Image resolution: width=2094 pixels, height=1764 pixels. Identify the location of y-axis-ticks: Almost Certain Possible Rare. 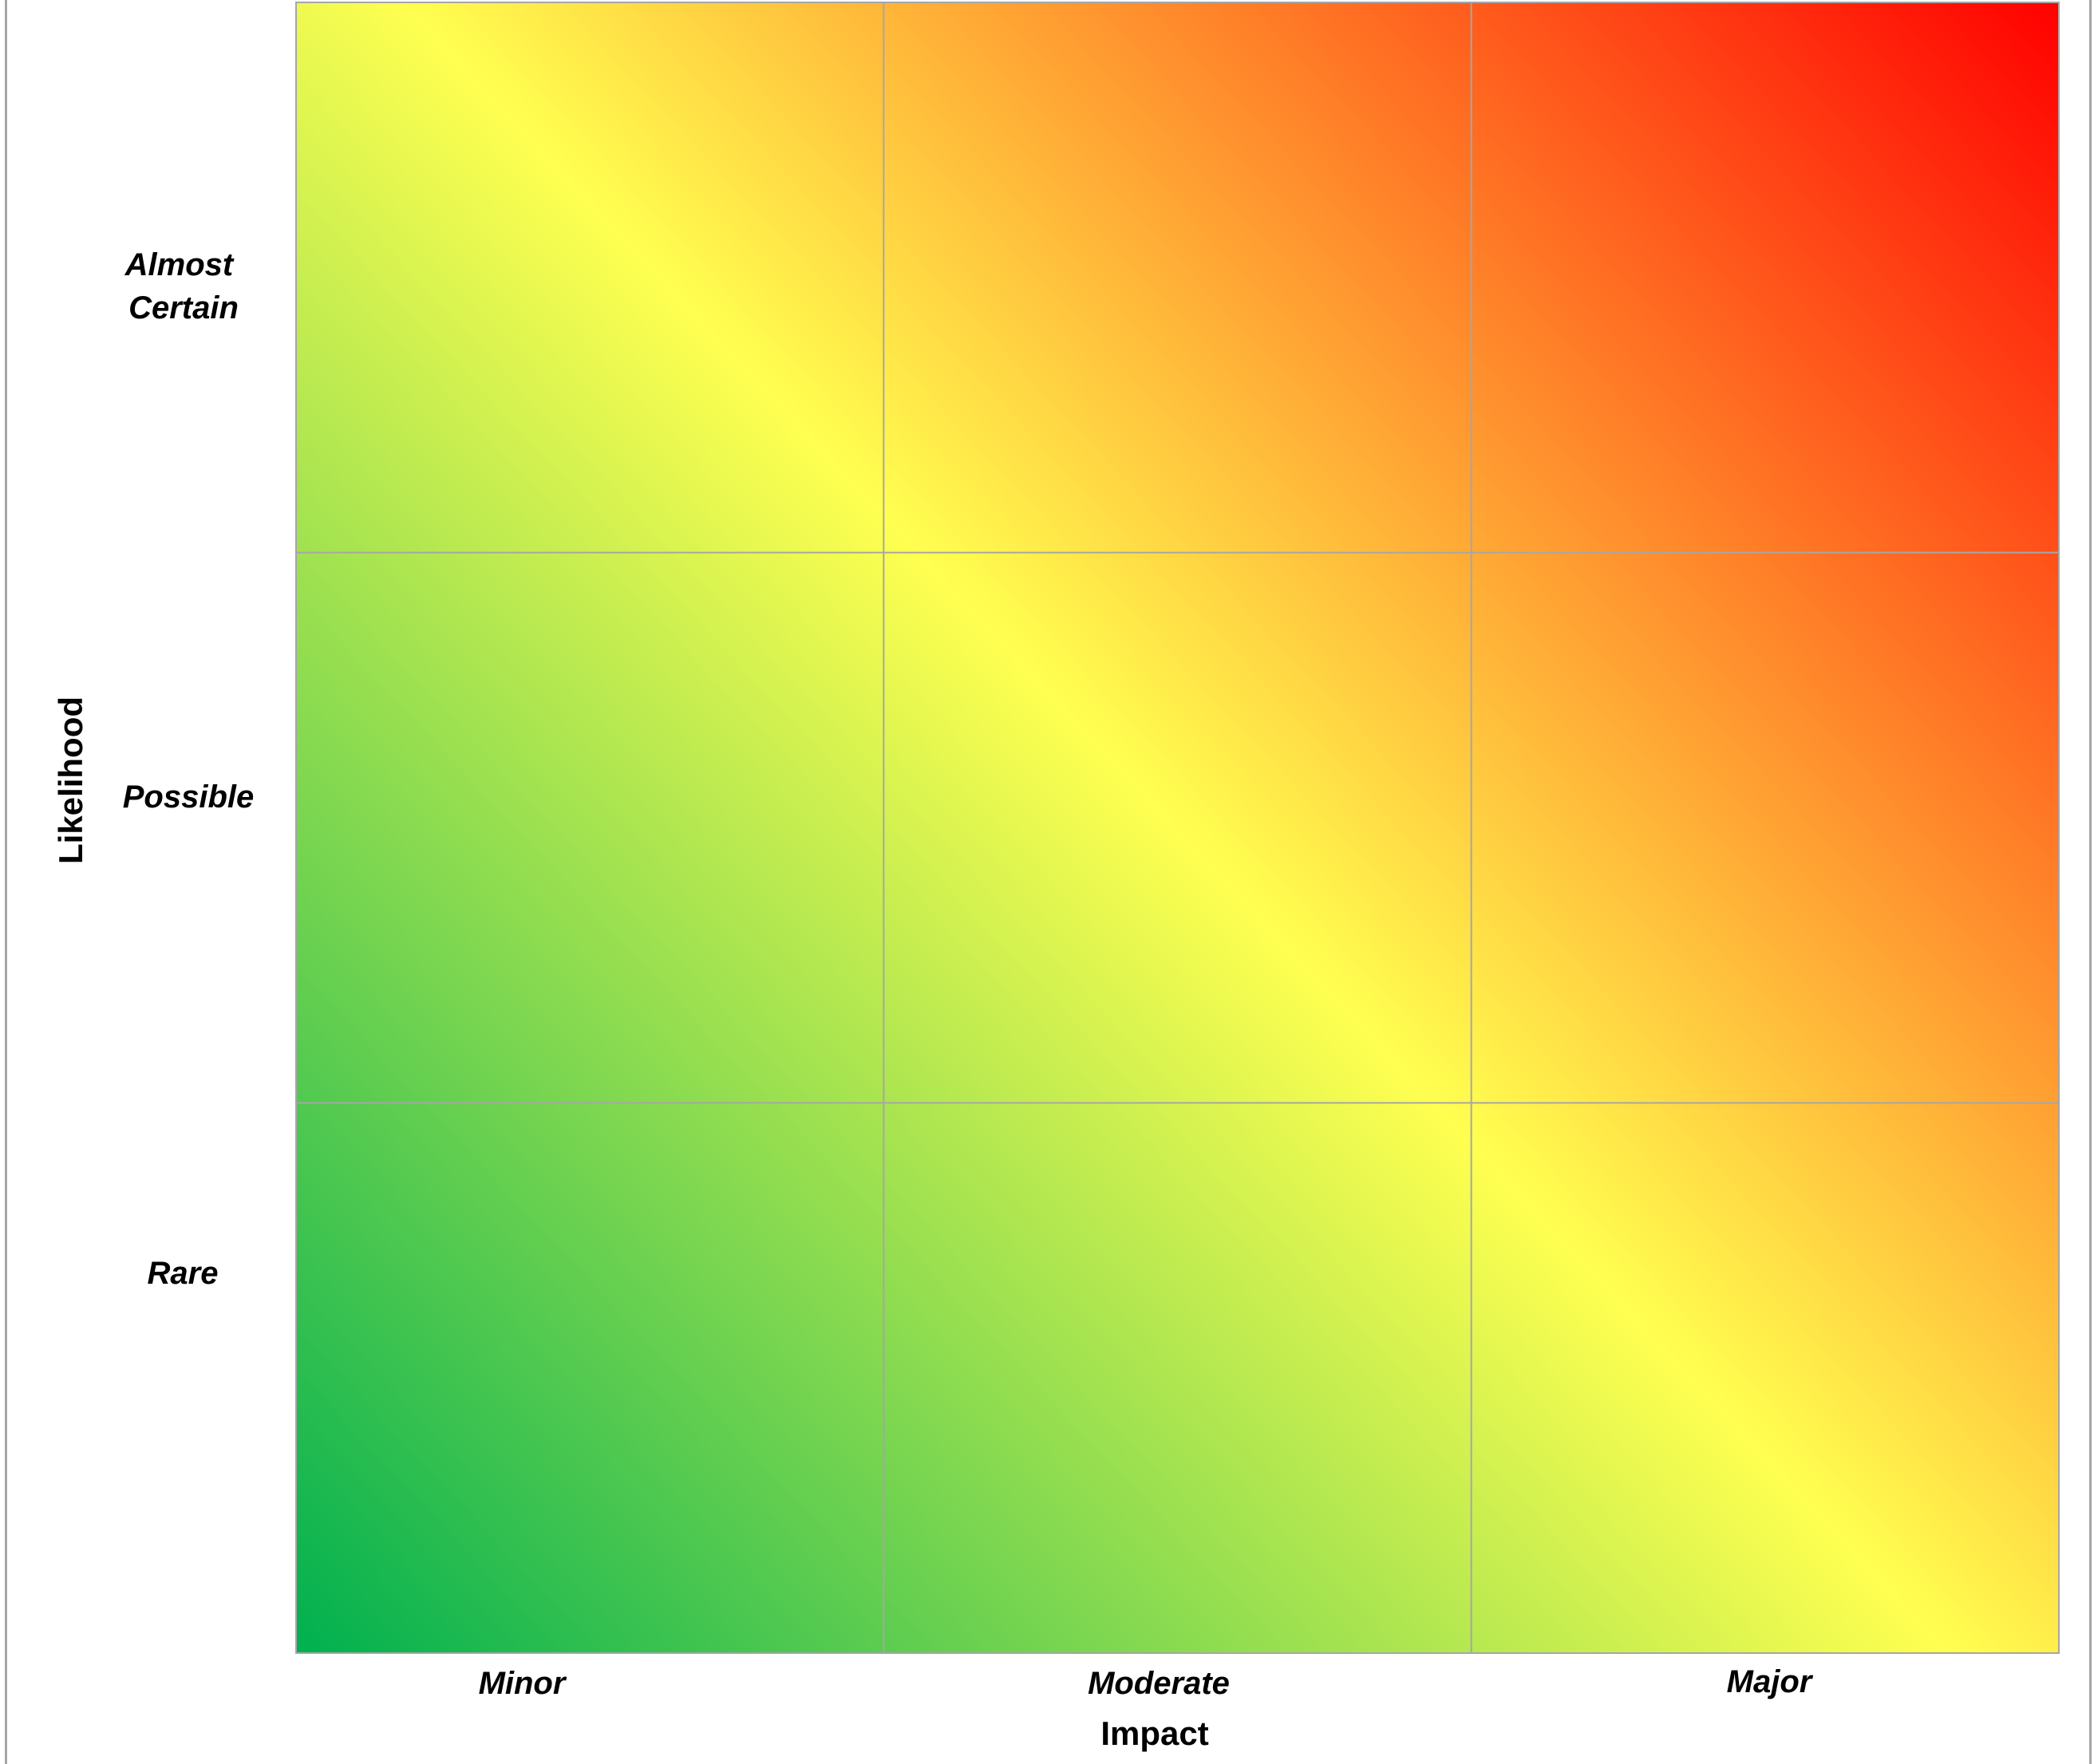
(189, 769).